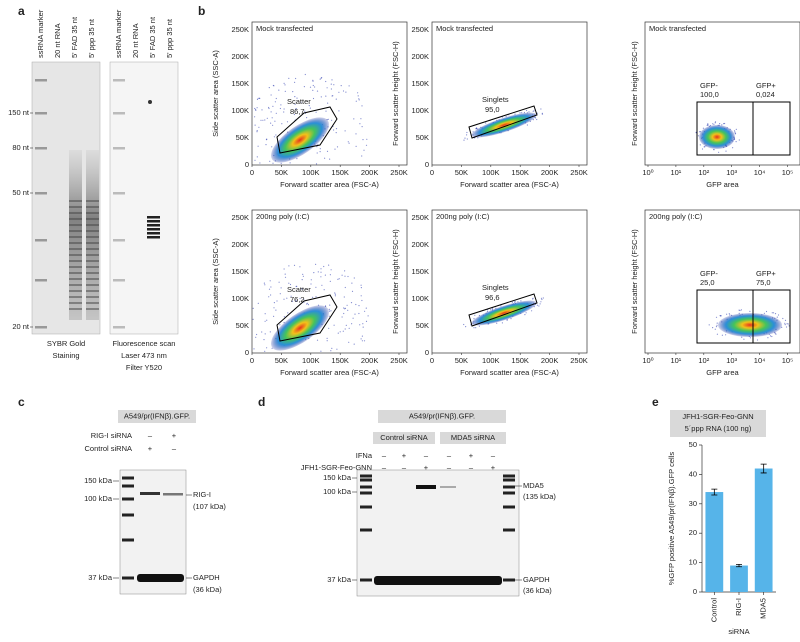  What do you see at coordinates (520, 172) in the screenshot?
I see `x-tick-label: 150K` at bounding box center [520, 172].